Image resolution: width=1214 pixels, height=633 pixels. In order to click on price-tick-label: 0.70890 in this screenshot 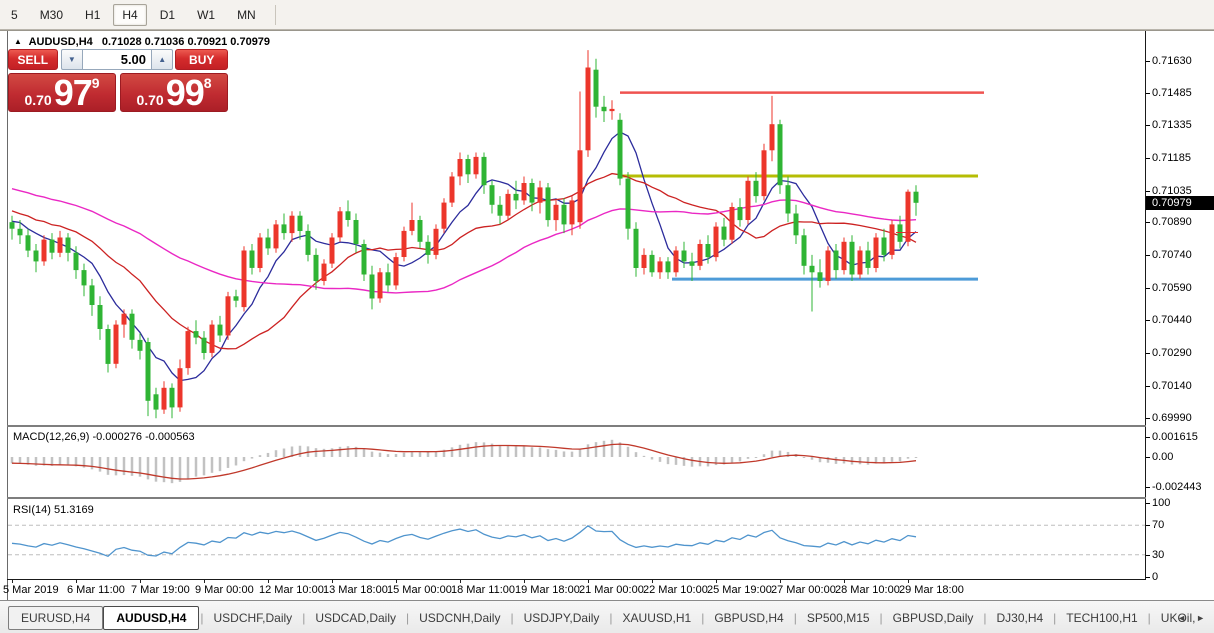, I will do `click(1172, 222)`.